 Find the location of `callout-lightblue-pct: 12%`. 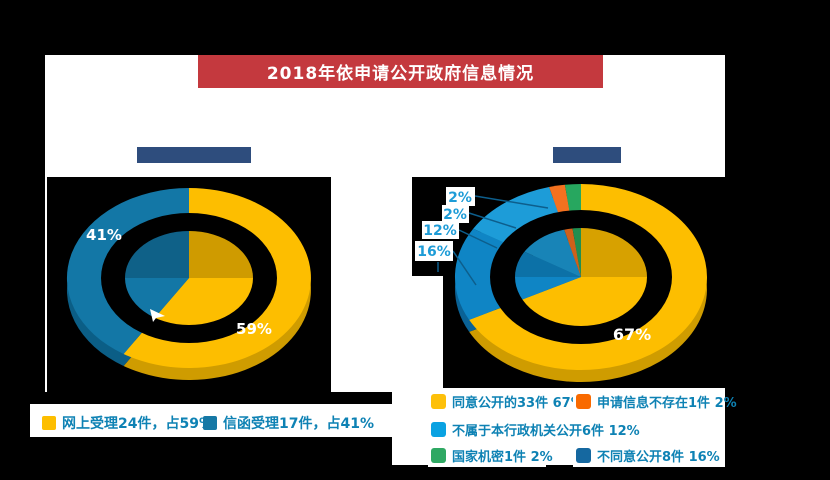

callout-lightblue-pct: 12% is located at coordinates (440, 231).